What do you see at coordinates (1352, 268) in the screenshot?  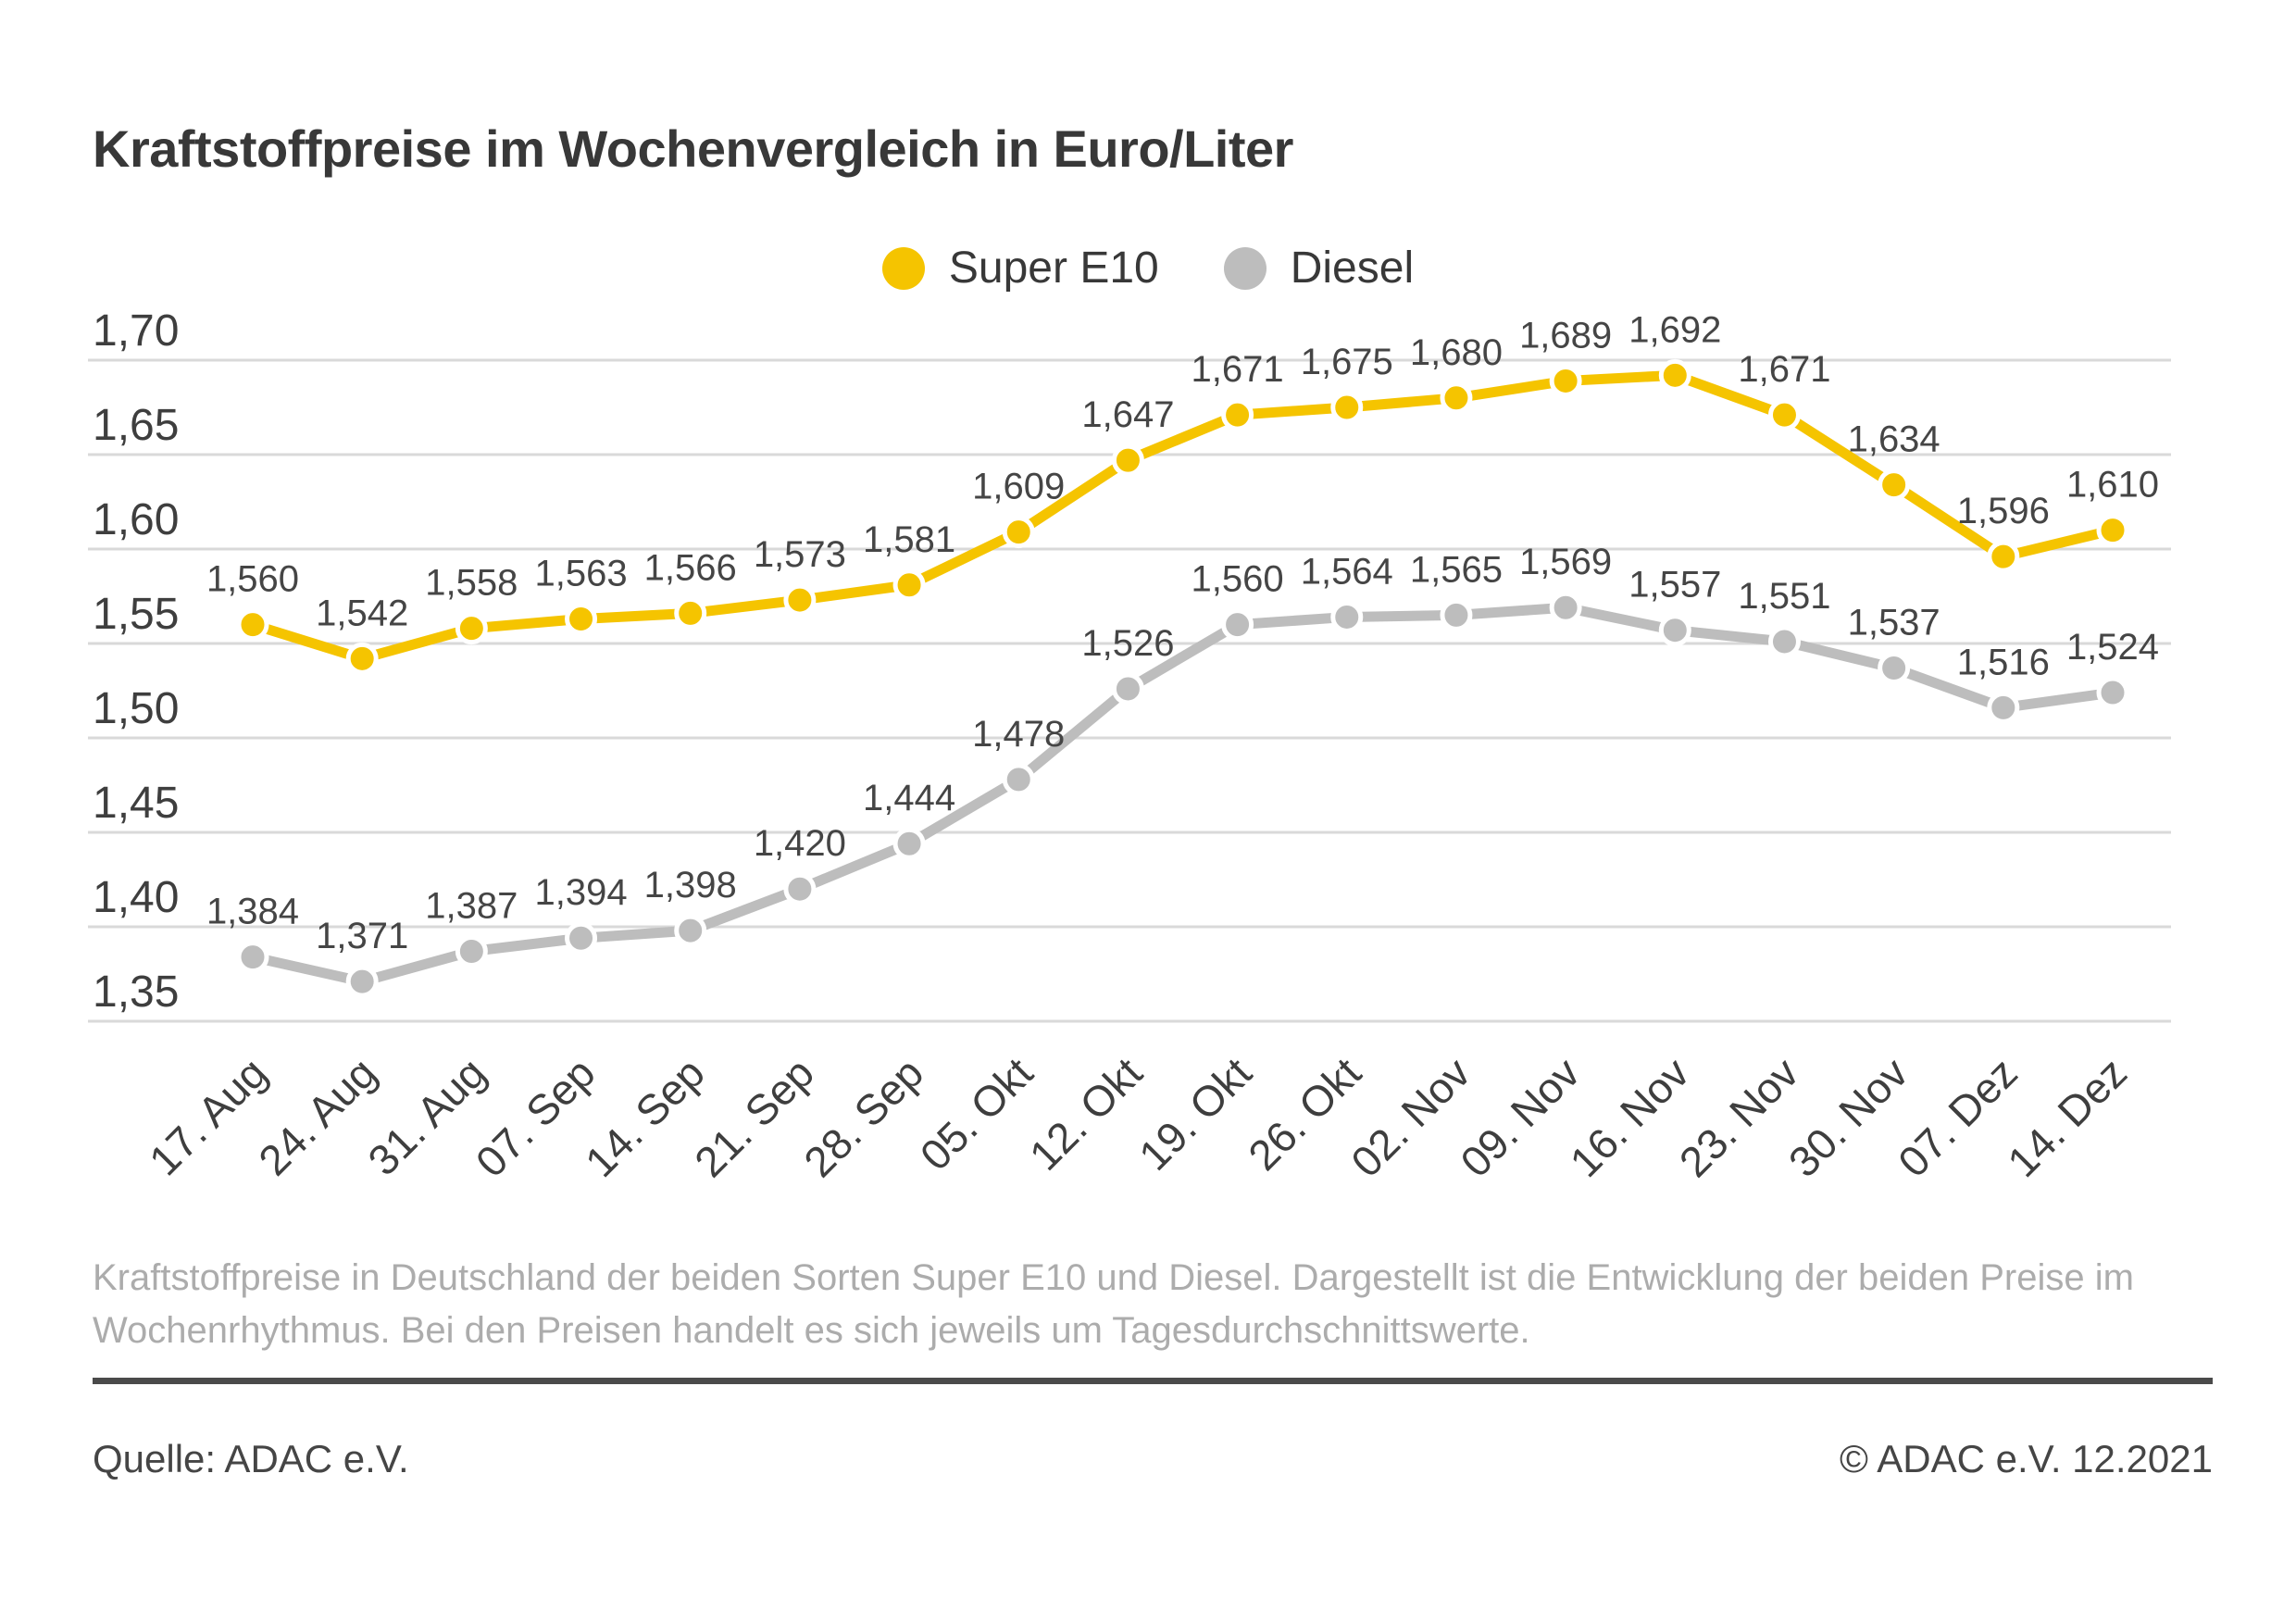 I see `legend-label-diesel: Diesel` at bounding box center [1352, 268].